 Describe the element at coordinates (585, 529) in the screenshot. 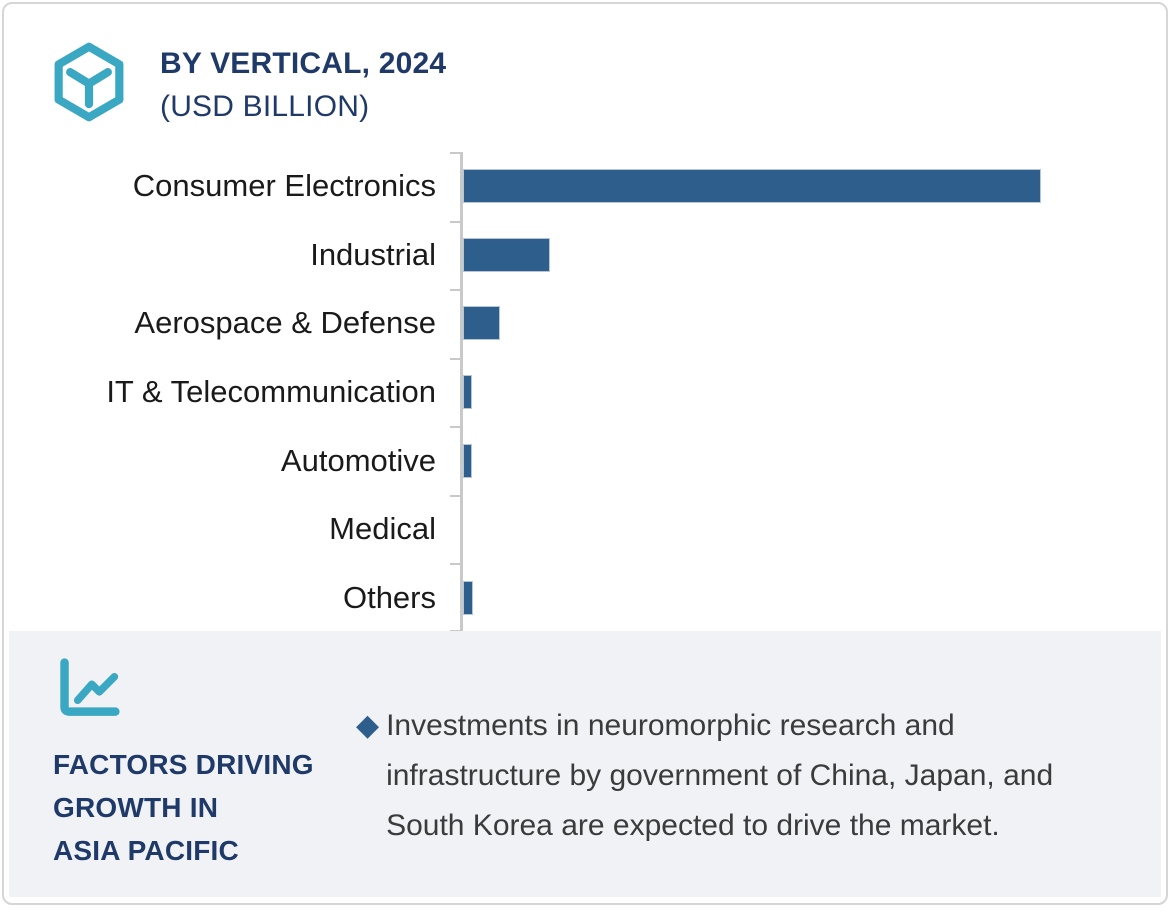

I see `chart-row: Medical` at that location.